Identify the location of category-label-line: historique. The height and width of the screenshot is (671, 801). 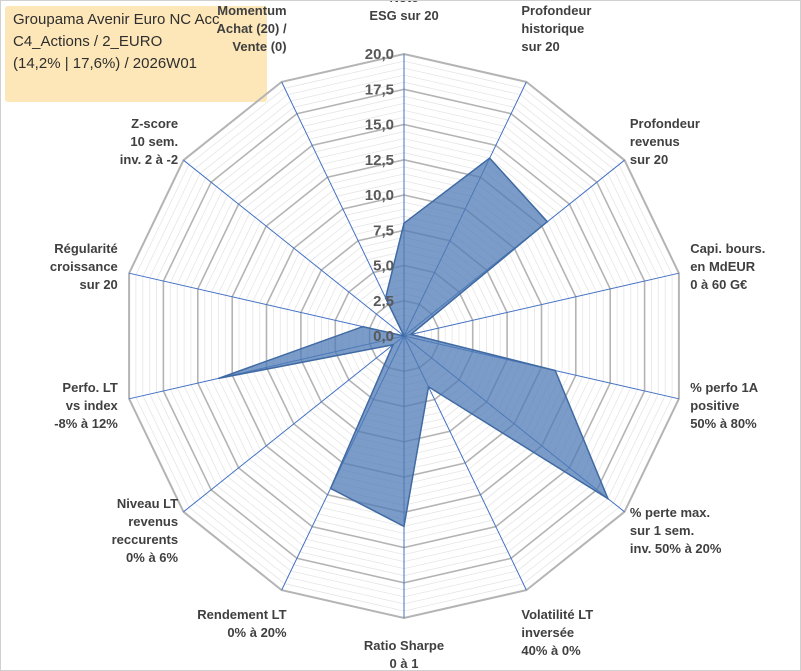
(552, 28).